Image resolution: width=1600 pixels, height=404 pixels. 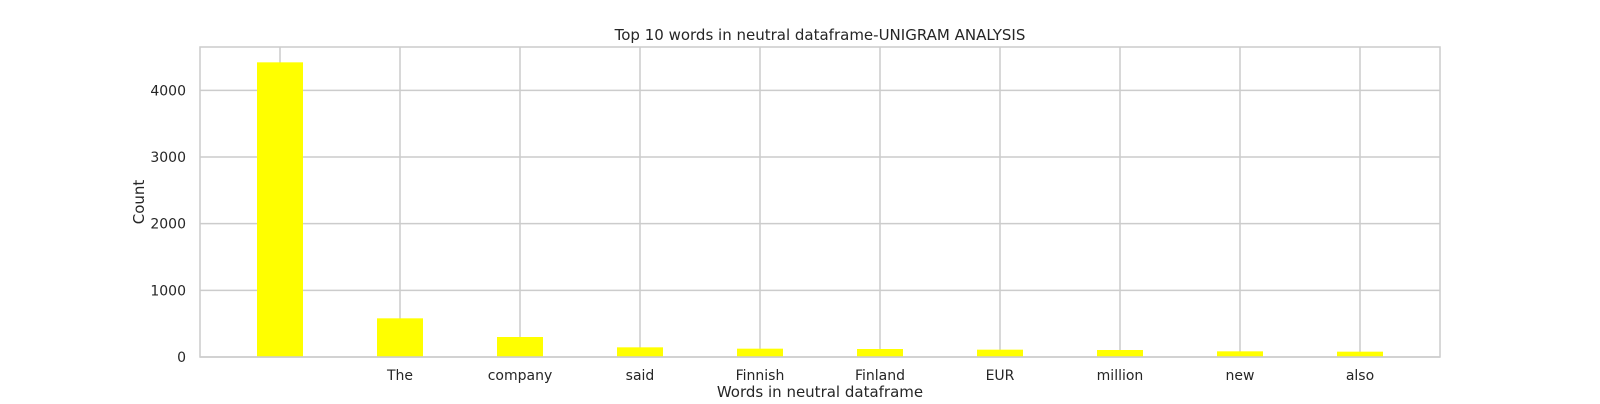 What do you see at coordinates (168, 291) in the screenshot?
I see `y-tick-label: 1000` at bounding box center [168, 291].